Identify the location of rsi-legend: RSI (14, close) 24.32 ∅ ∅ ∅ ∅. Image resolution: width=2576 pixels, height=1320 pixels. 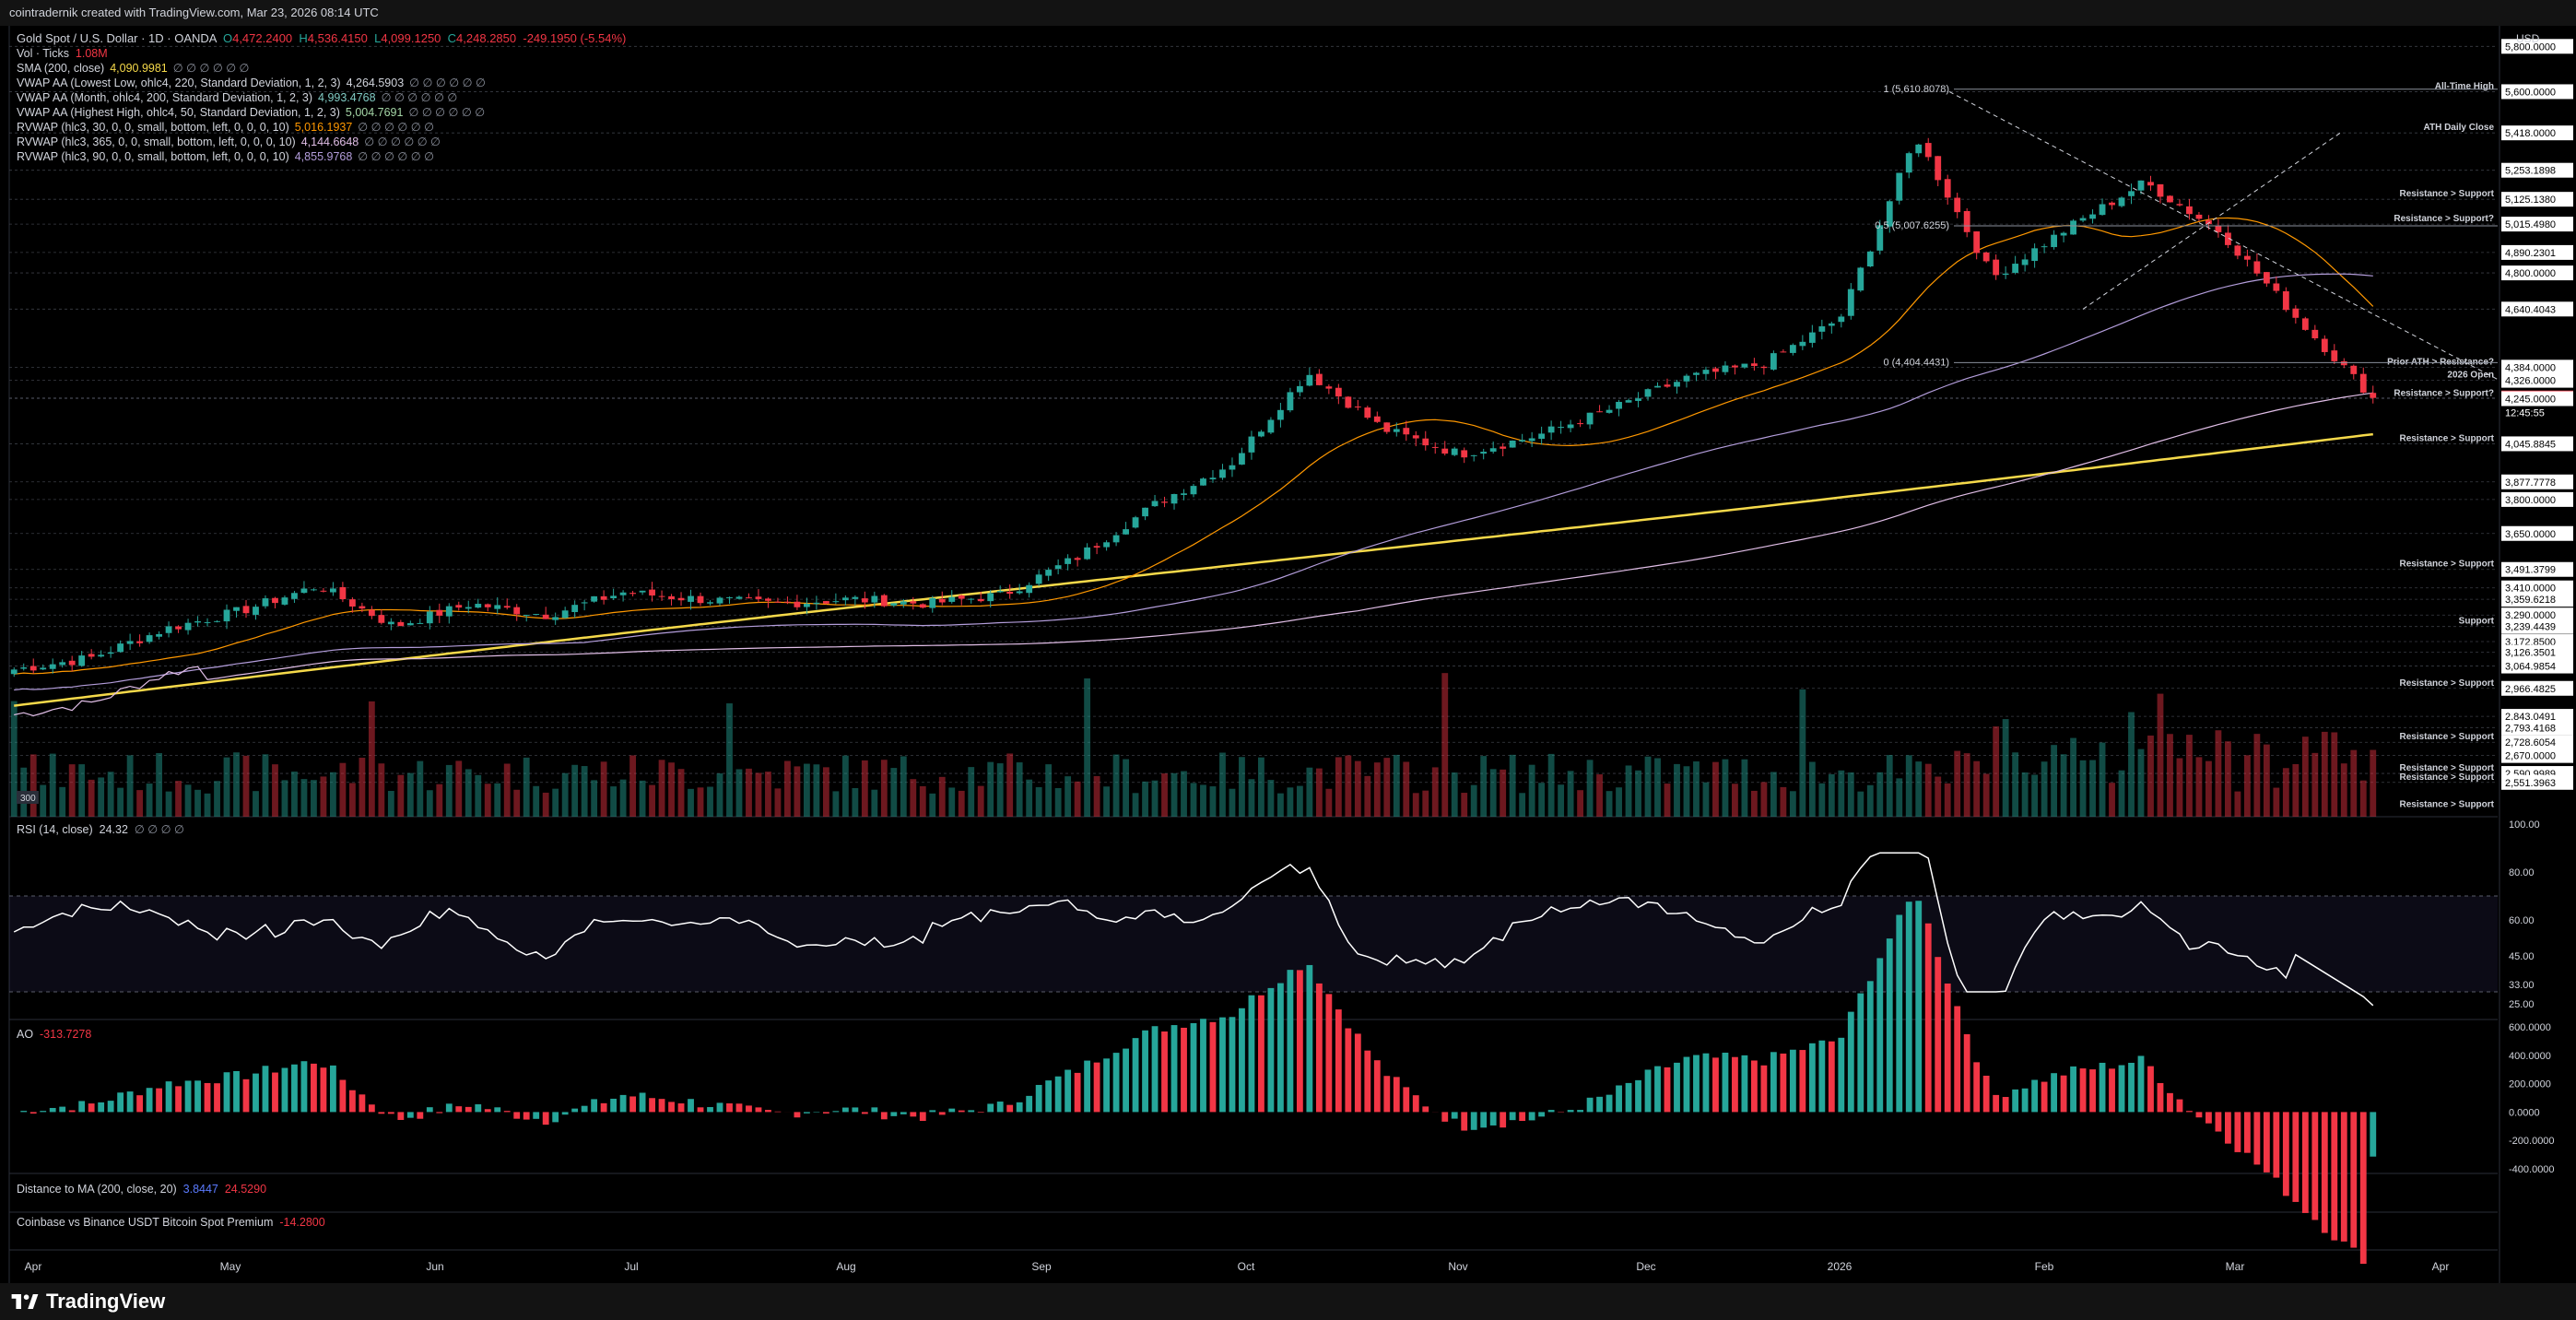
(101, 829).